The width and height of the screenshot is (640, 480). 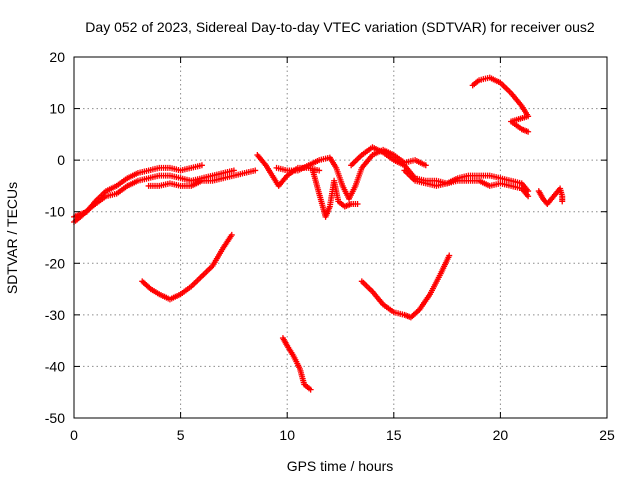 What do you see at coordinates (500, 104) in the screenshot?
I see `series-arc-evening` at bounding box center [500, 104].